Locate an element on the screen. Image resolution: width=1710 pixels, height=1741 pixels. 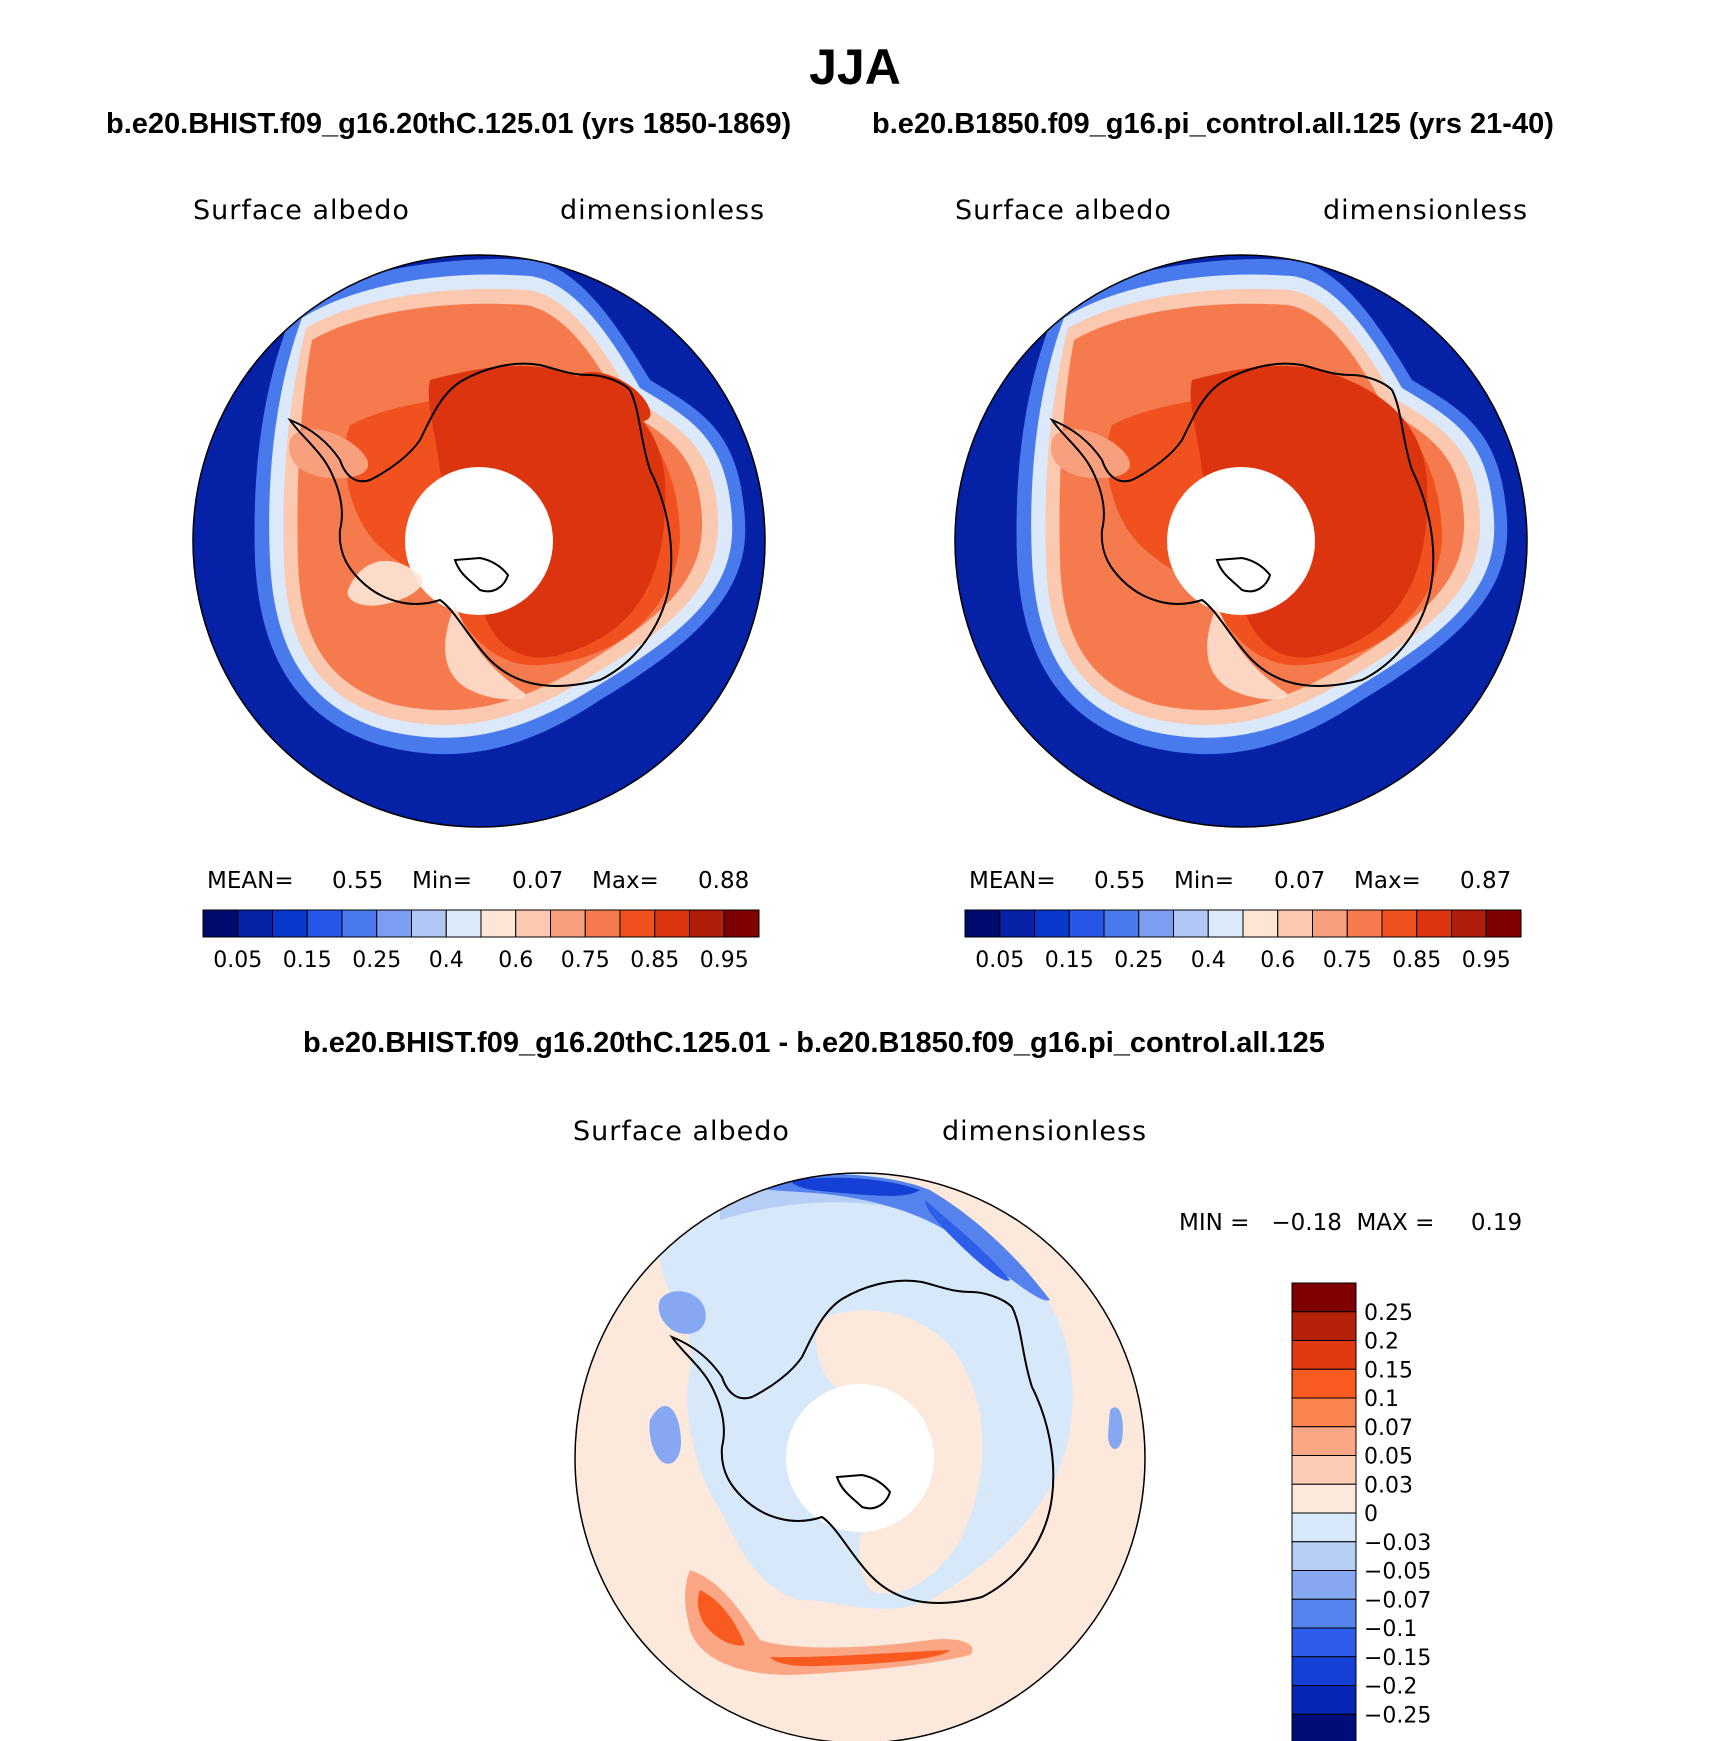
difference-colorbar-tick-label: 0 is located at coordinates (1371, 1514).